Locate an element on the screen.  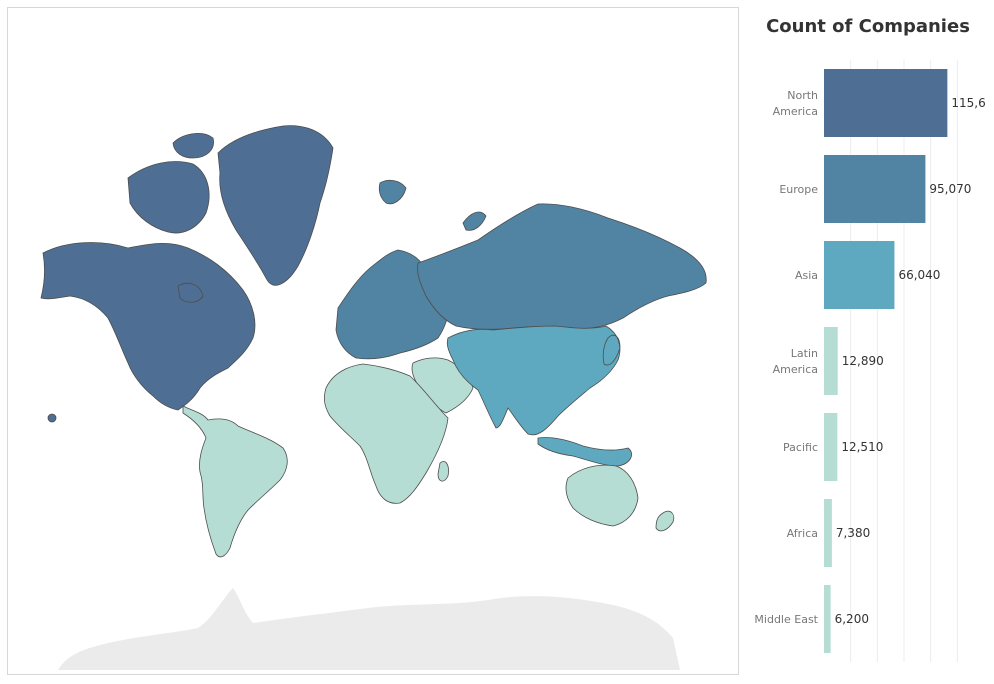
region-africa is located at coordinates (386, 433).